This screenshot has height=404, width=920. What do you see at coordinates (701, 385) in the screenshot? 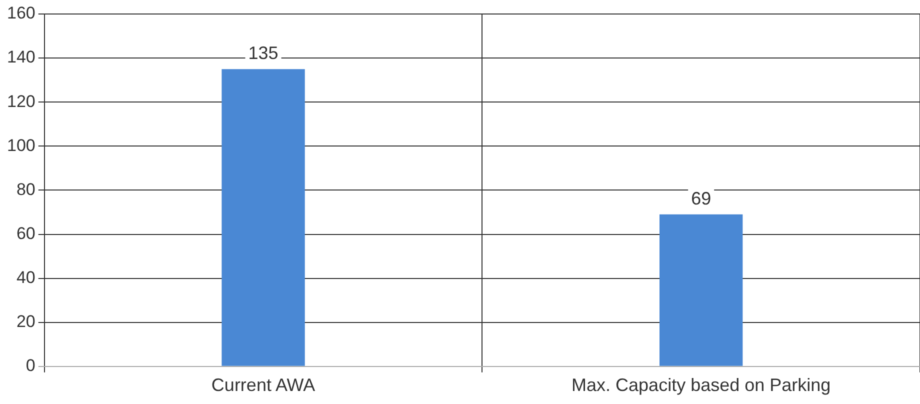
I see `x-tick-label: Max. Capacity based on Parking` at bounding box center [701, 385].